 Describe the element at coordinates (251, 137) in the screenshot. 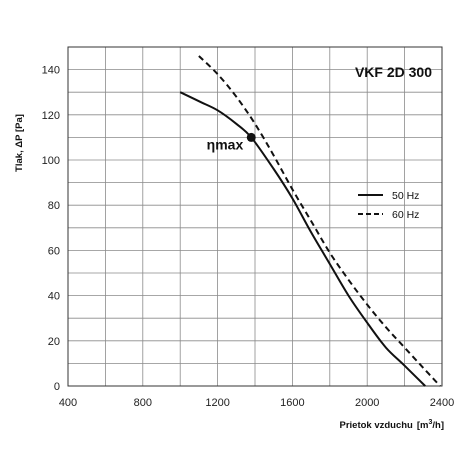

I see `eta-max-point` at that location.